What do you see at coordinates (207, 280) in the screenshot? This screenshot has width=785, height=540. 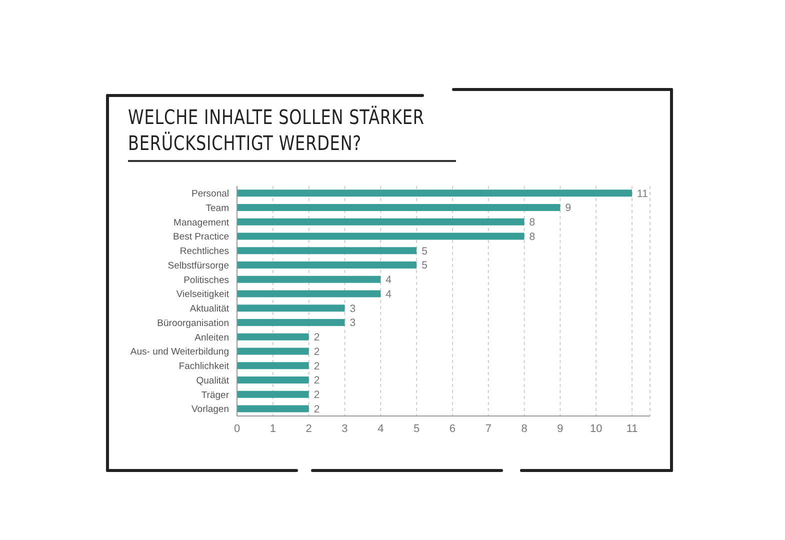 I see `y-tick-label: Politisches` at bounding box center [207, 280].